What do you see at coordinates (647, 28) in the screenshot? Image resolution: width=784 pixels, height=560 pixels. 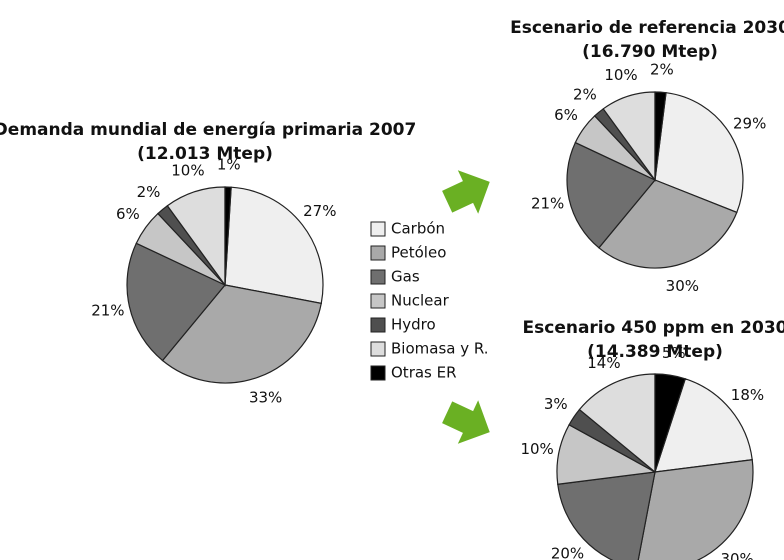 I see `chart-title: Escenario de referencia 2030` at bounding box center [647, 28].